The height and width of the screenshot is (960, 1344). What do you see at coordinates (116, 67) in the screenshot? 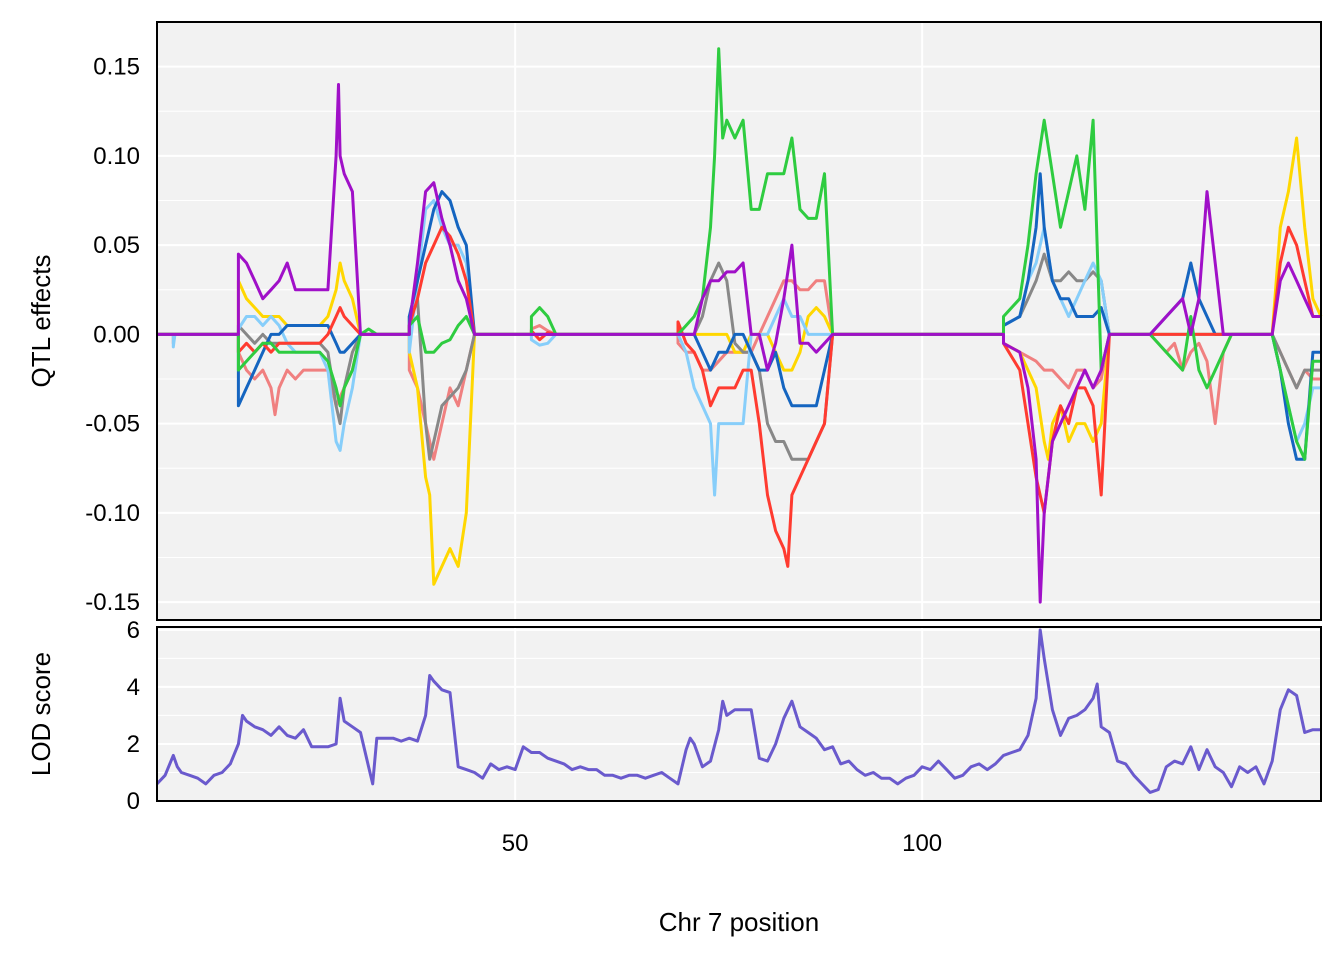
I see `effects-y-tick-label: 0.15` at bounding box center [116, 67].